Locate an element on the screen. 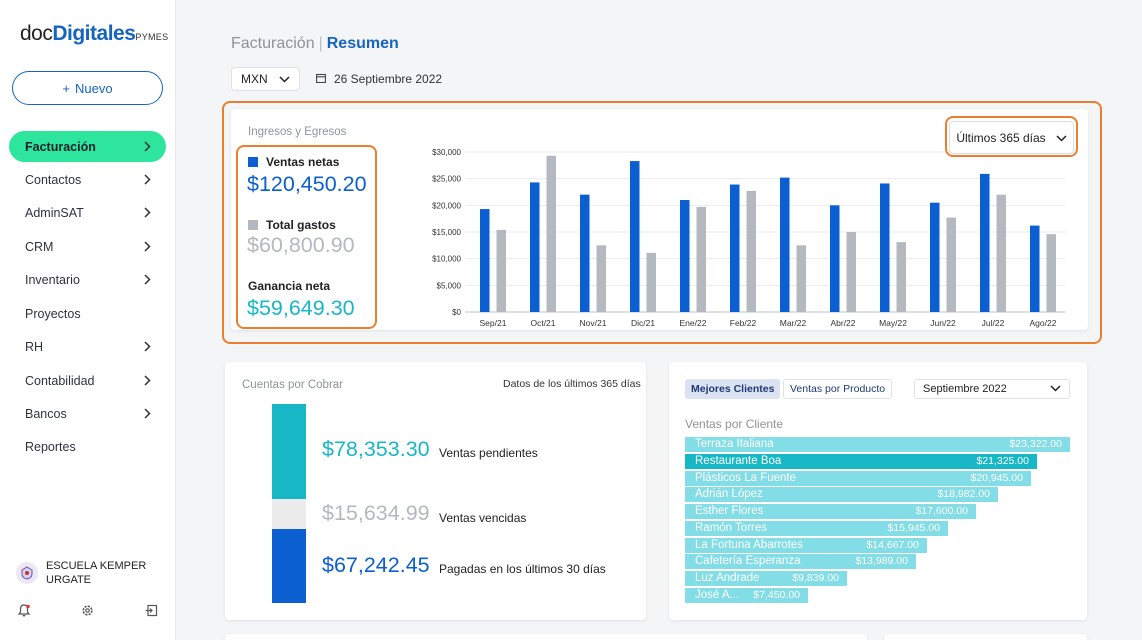 The width and height of the screenshot is (1142, 640). client-name: Cafetería Esperanza is located at coordinates (748, 561).